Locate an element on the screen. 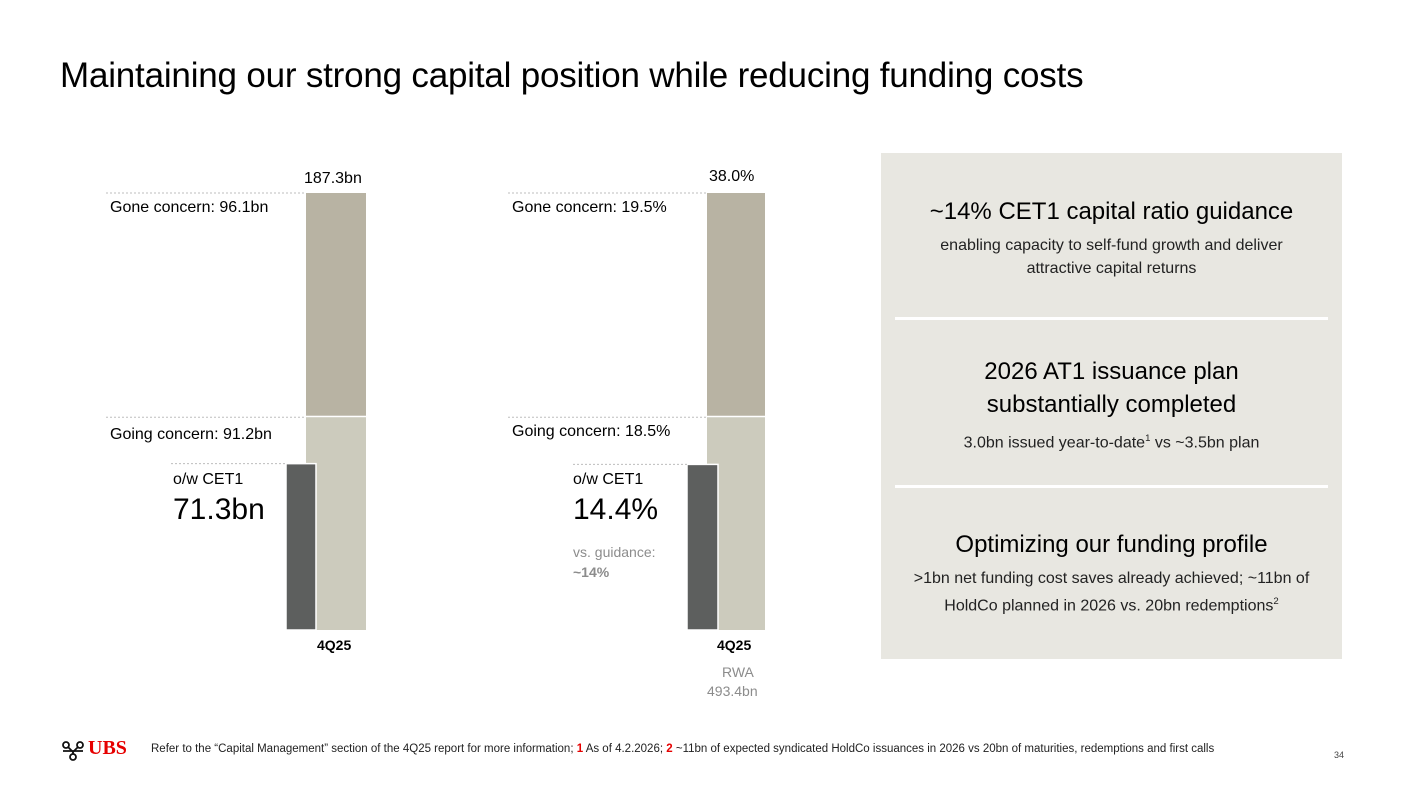 This screenshot has width=1407, height=792. chart-1-going-label: Going concern: 91.2bn is located at coordinates (191, 434).